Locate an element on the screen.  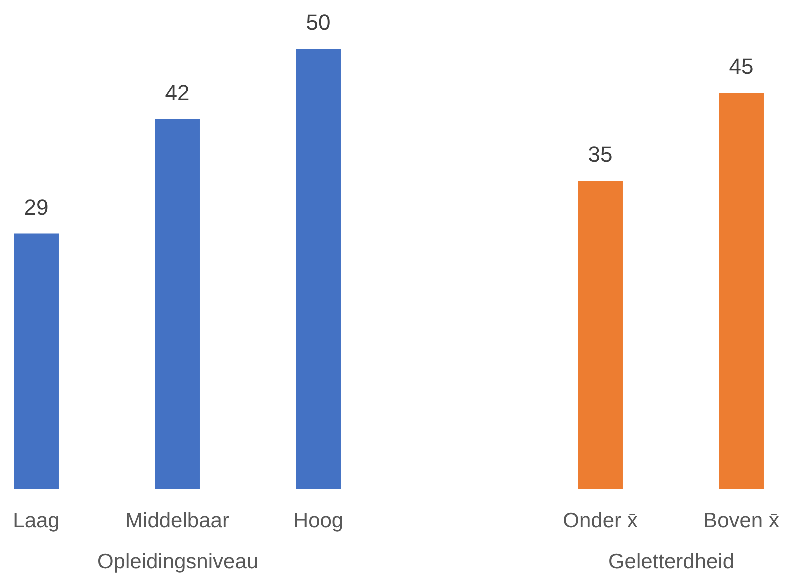
x-tick-label: Hoog is located at coordinates (318, 521).